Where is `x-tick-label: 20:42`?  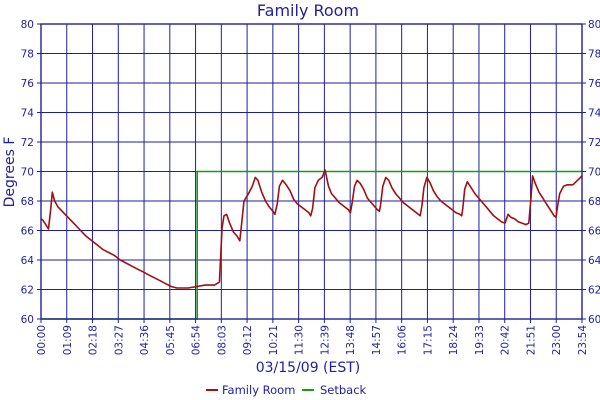
x-tick-label: 20:42 is located at coordinates (506, 340).